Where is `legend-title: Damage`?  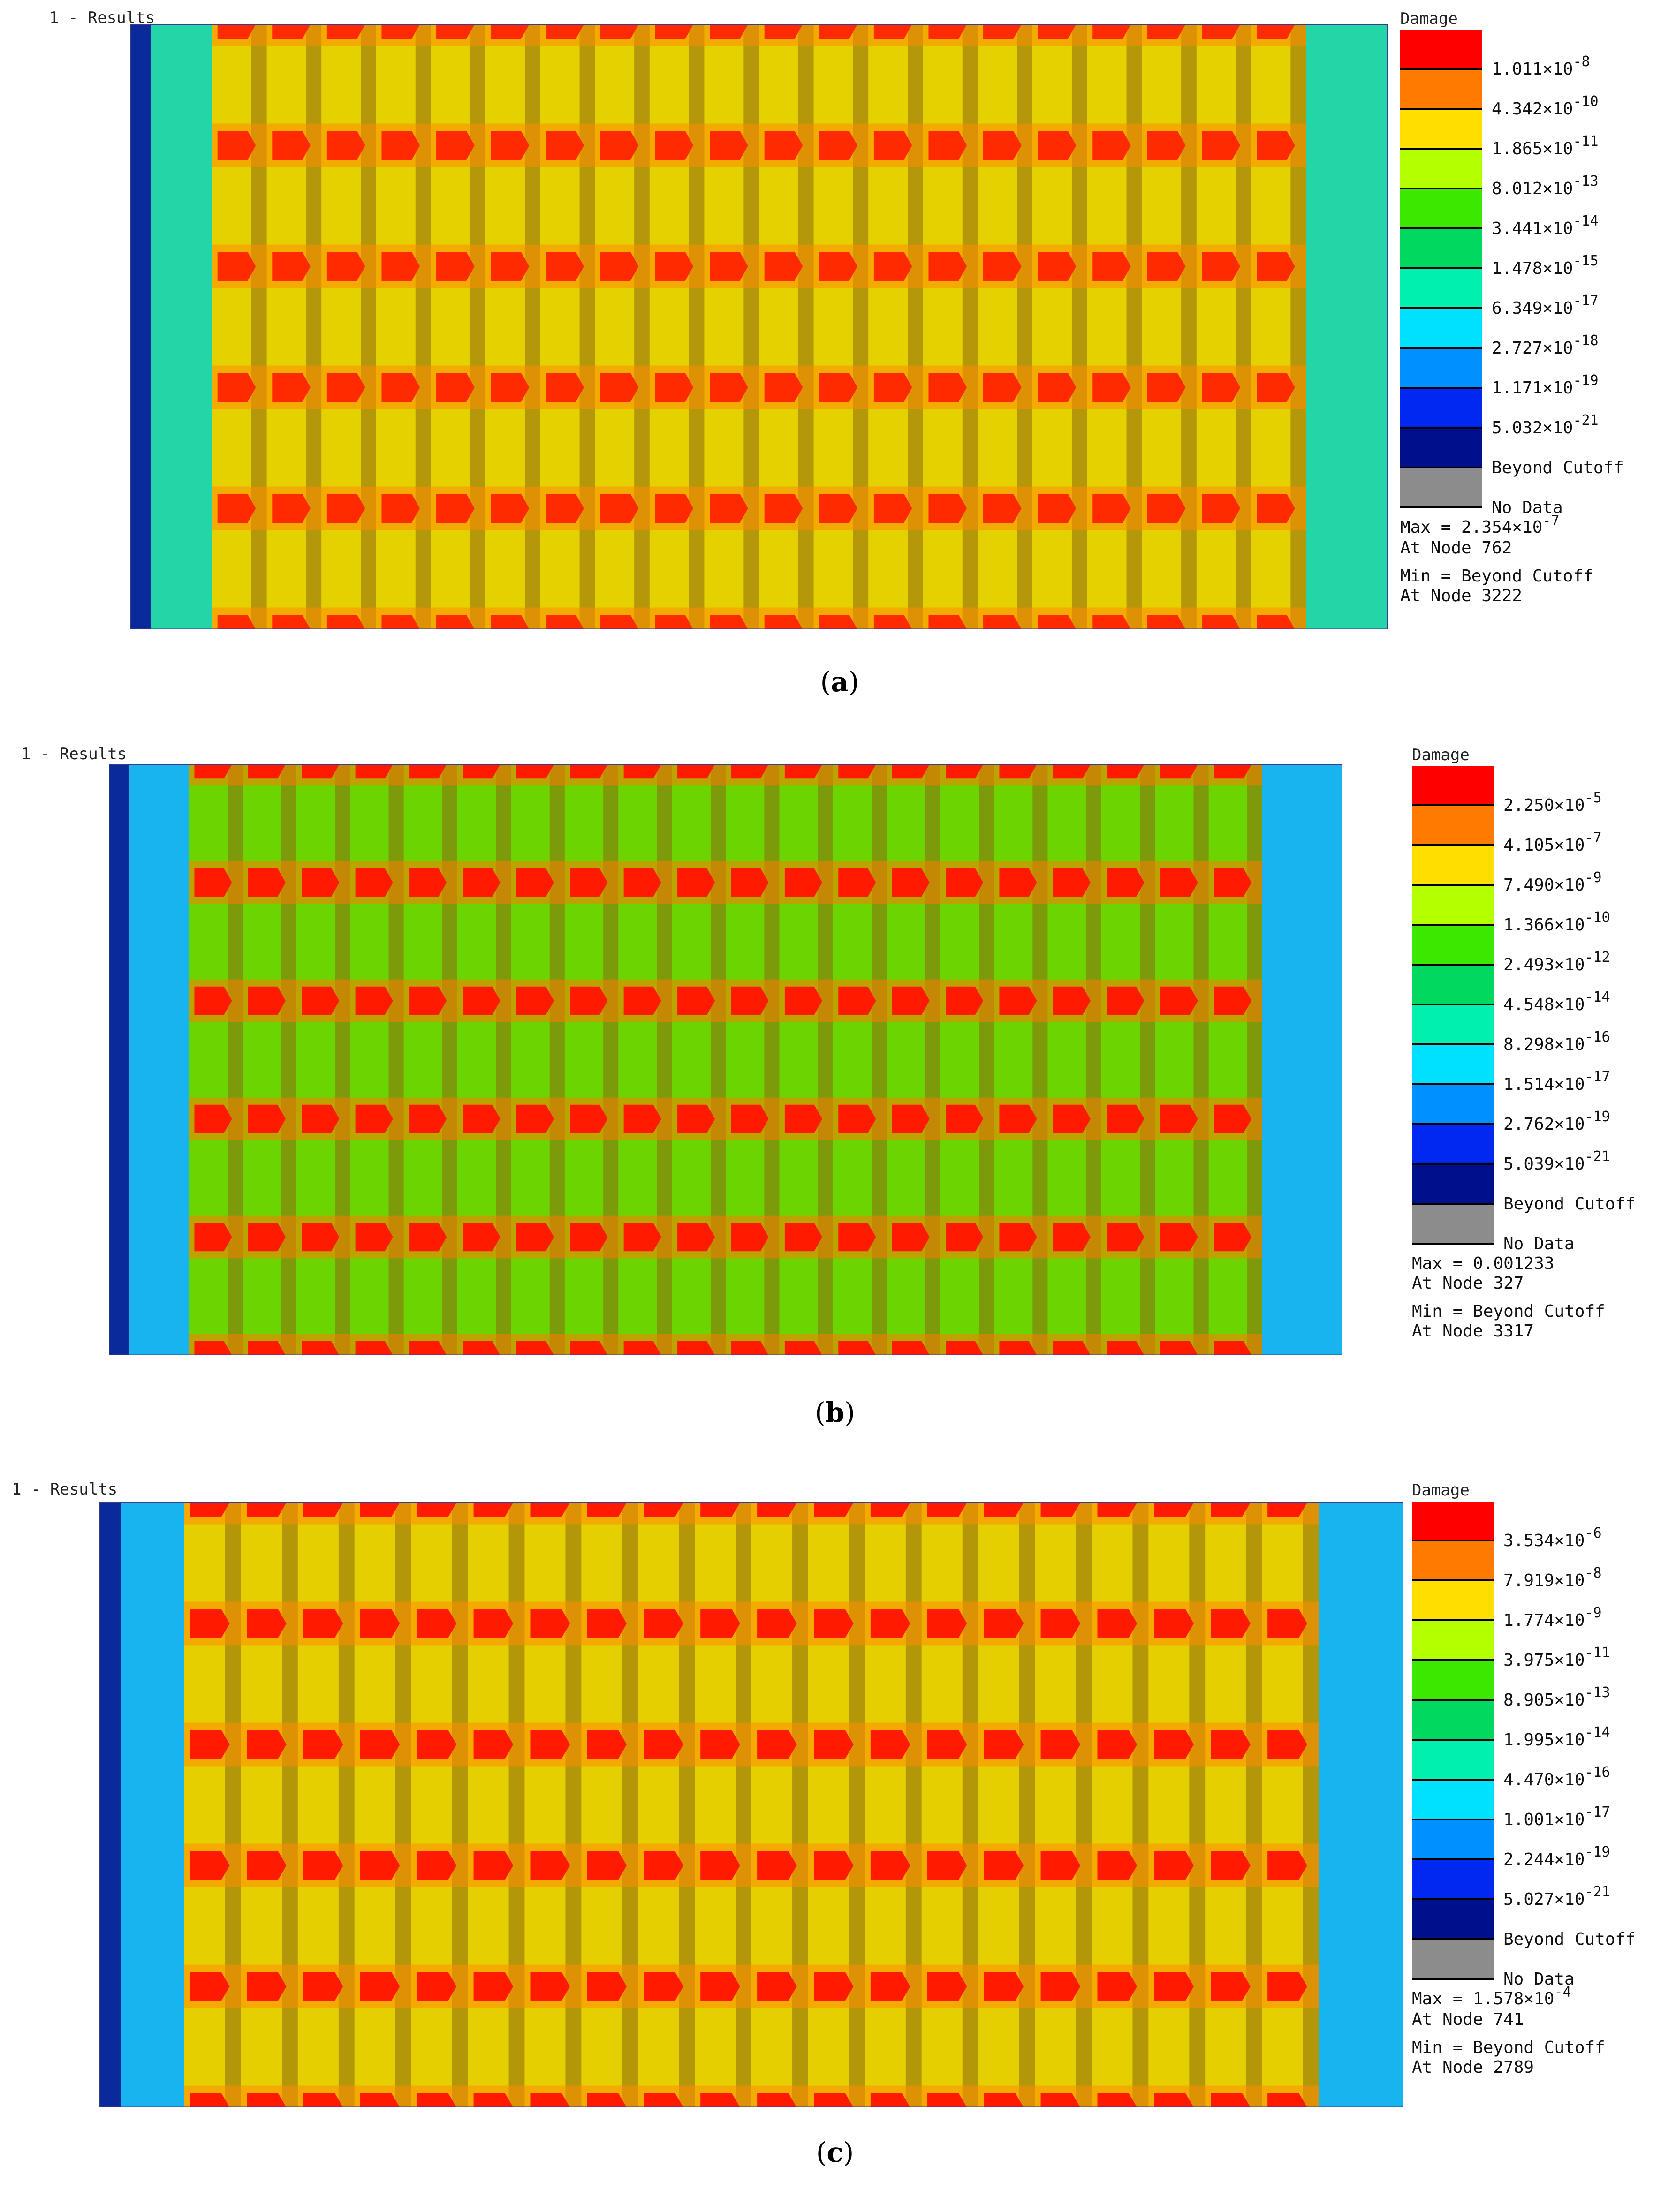
legend-title: Damage is located at coordinates (1441, 755).